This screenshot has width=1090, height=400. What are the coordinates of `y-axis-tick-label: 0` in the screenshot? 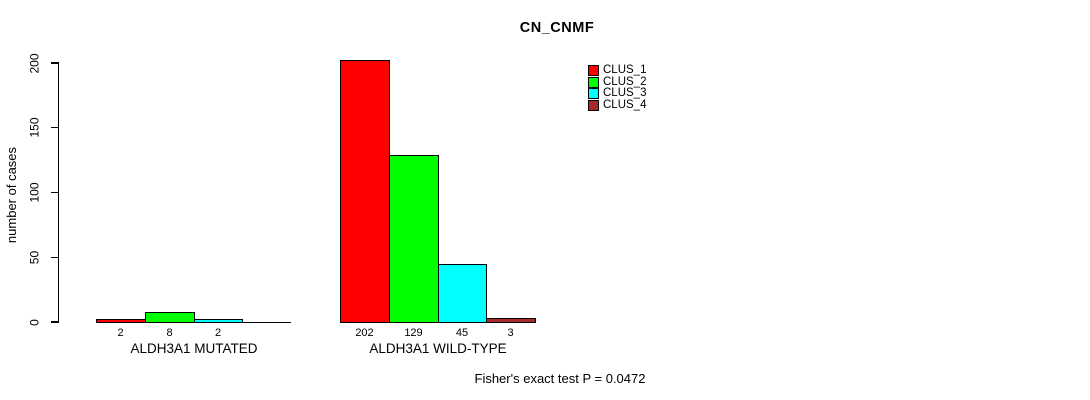 It's located at (34, 322).